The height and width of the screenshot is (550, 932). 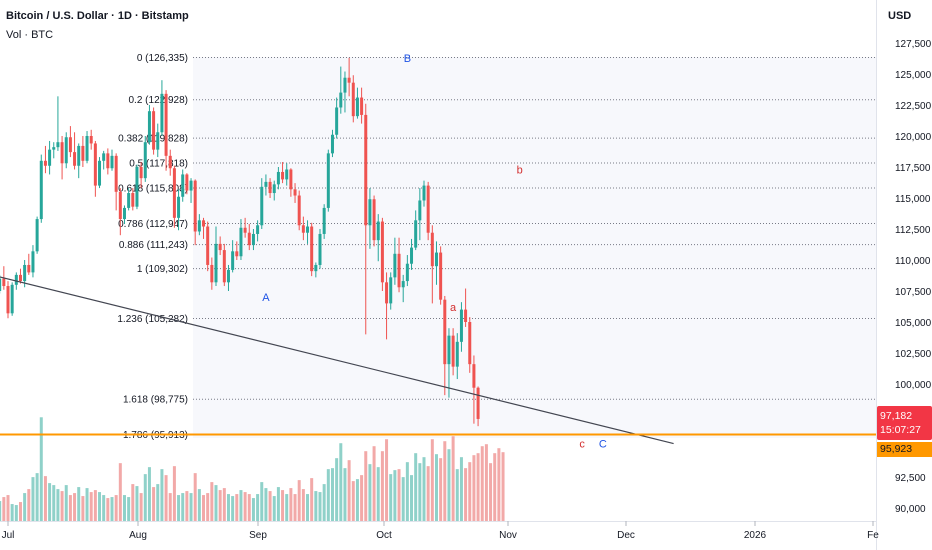 What do you see at coordinates (520, 170) in the screenshot?
I see `wave-label: b` at bounding box center [520, 170].